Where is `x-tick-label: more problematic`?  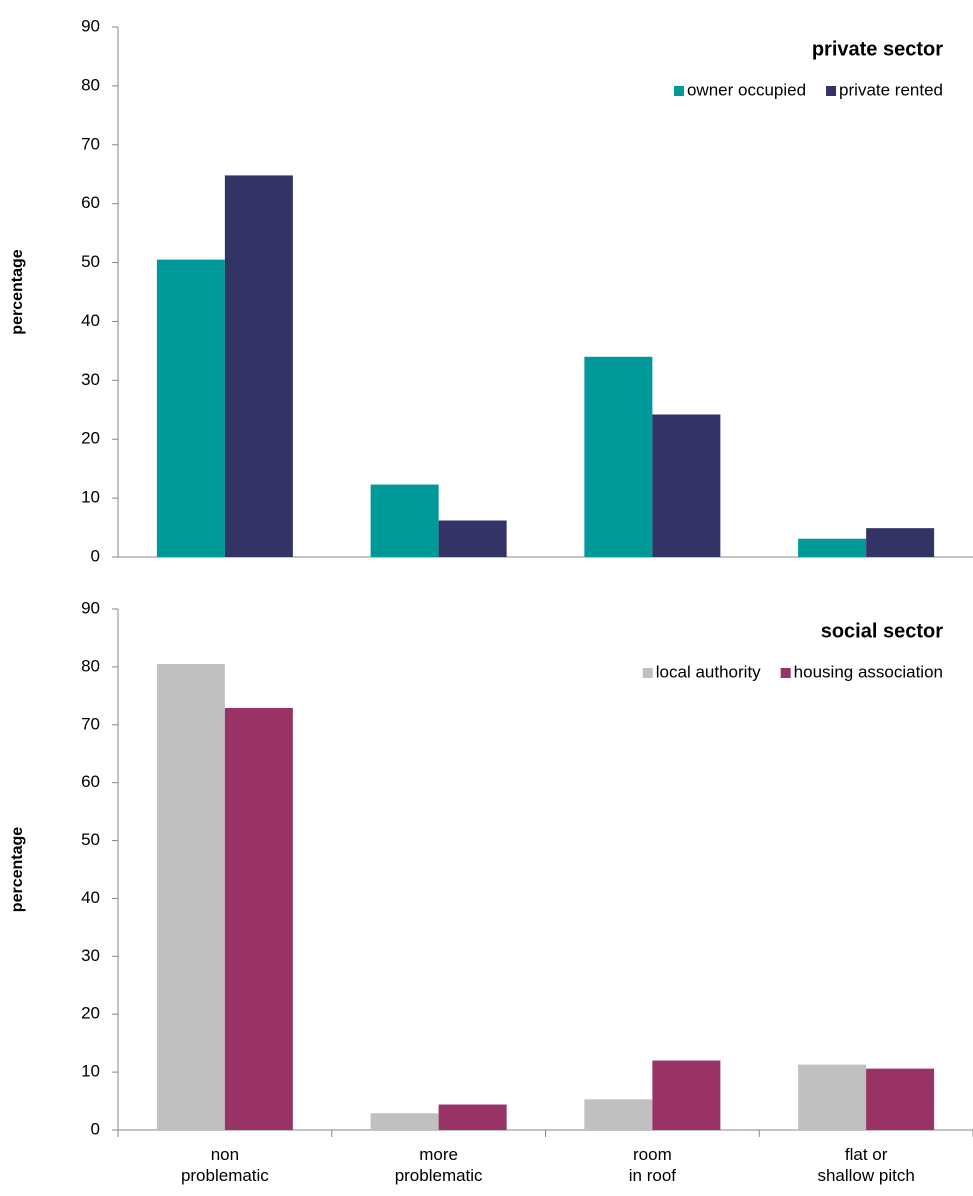
x-tick-label: more problematic is located at coordinates (438, 1165).